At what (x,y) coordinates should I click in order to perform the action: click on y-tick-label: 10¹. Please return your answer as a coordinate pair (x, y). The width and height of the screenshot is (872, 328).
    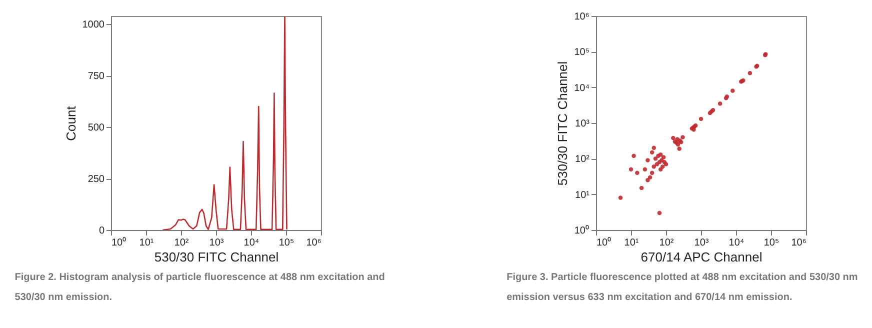
    Looking at the image, I should click on (582, 195).